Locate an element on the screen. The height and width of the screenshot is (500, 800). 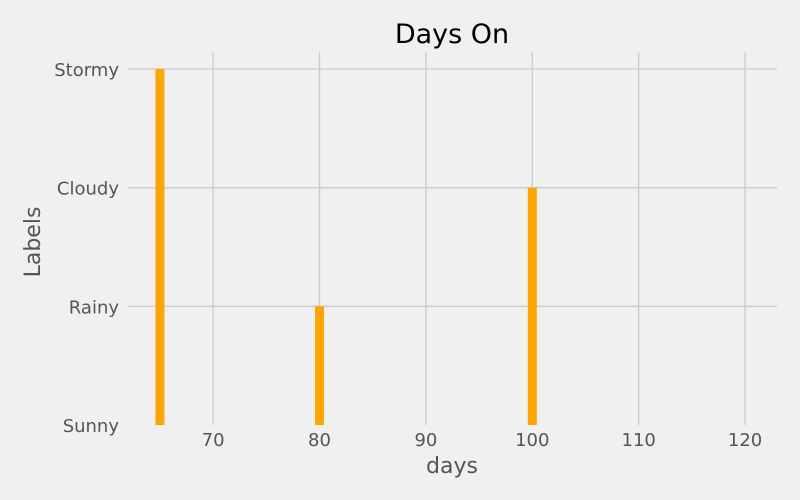
x-tick-label: 100 is located at coordinates (532, 440).